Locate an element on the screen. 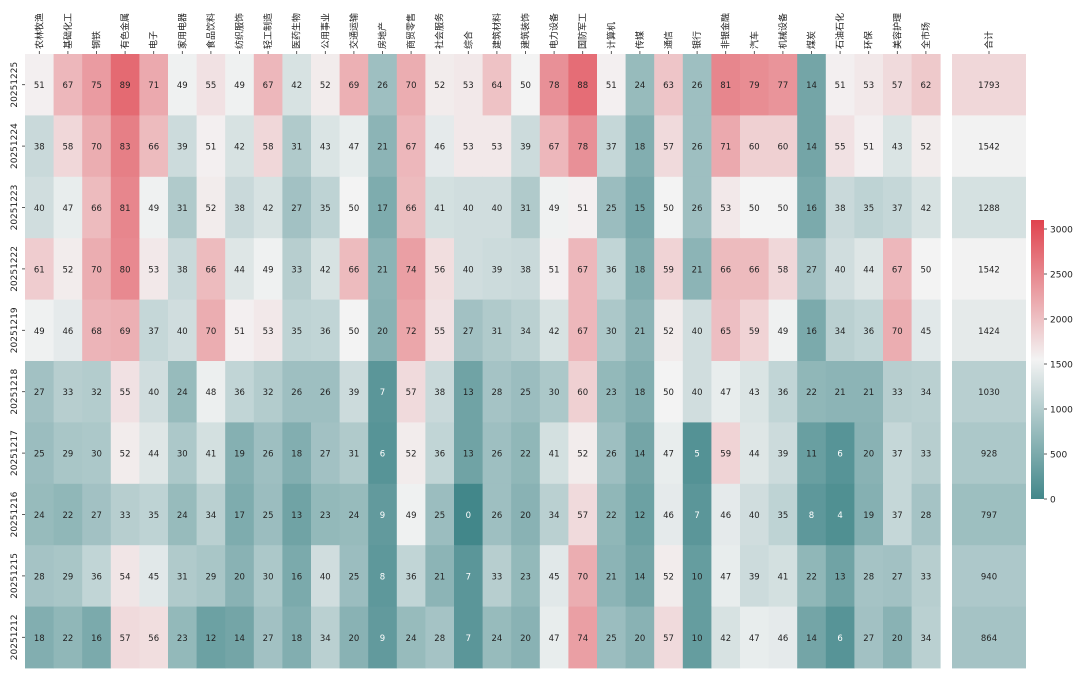  cell-value-label: 70 is located at coordinates (96, 148).